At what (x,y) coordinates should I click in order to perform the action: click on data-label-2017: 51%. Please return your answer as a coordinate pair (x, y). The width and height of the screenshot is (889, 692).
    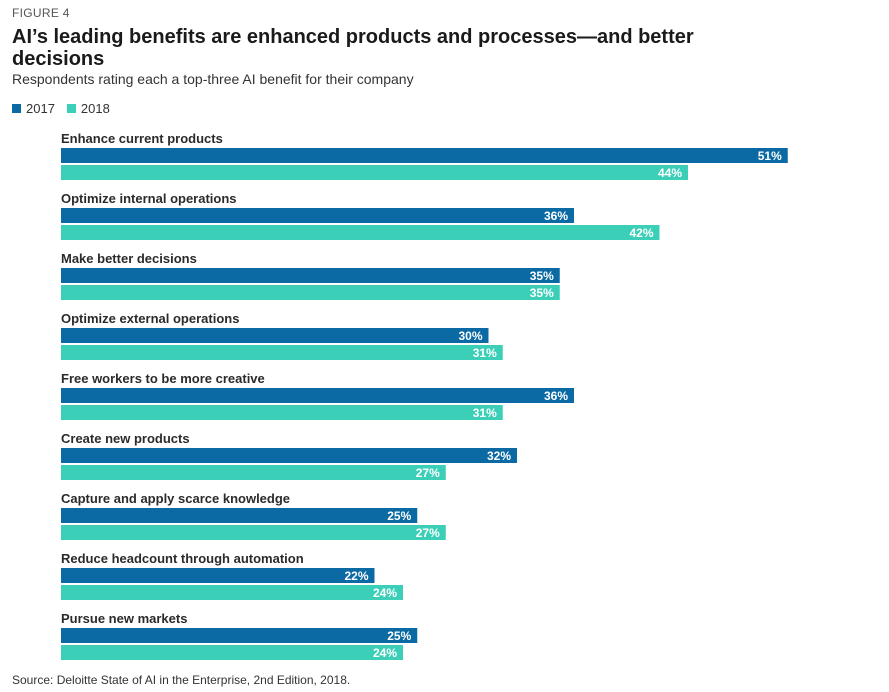
    Looking at the image, I should click on (770, 156).